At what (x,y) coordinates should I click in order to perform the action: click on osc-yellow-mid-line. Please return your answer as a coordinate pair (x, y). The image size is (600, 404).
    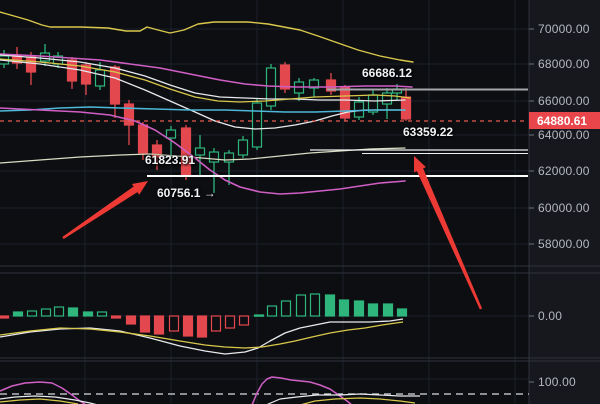
    Looking at the image, I should click on (358, 400).